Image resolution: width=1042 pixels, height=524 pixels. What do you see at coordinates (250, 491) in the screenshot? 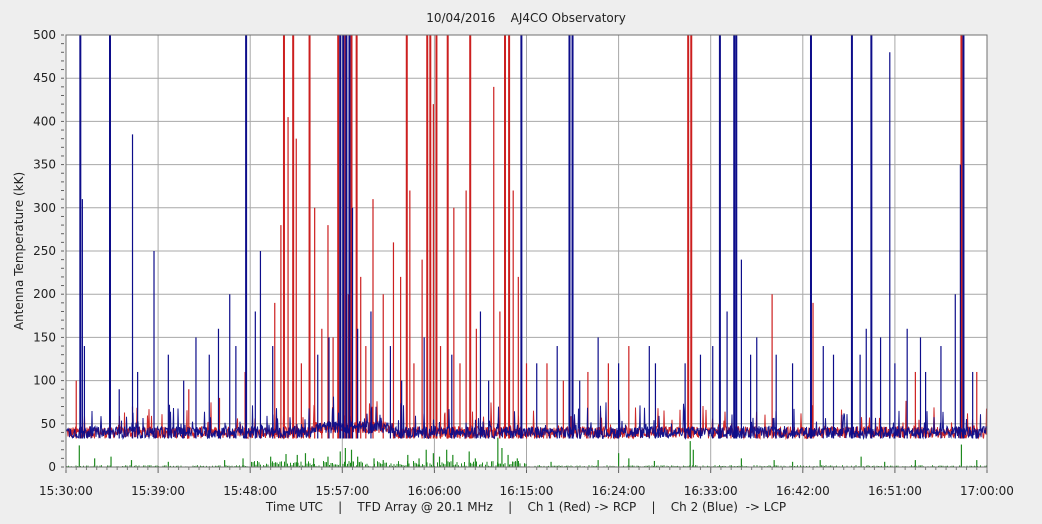
I see `x-tick-label: 15:48:00` at bounding box center [250, 491].